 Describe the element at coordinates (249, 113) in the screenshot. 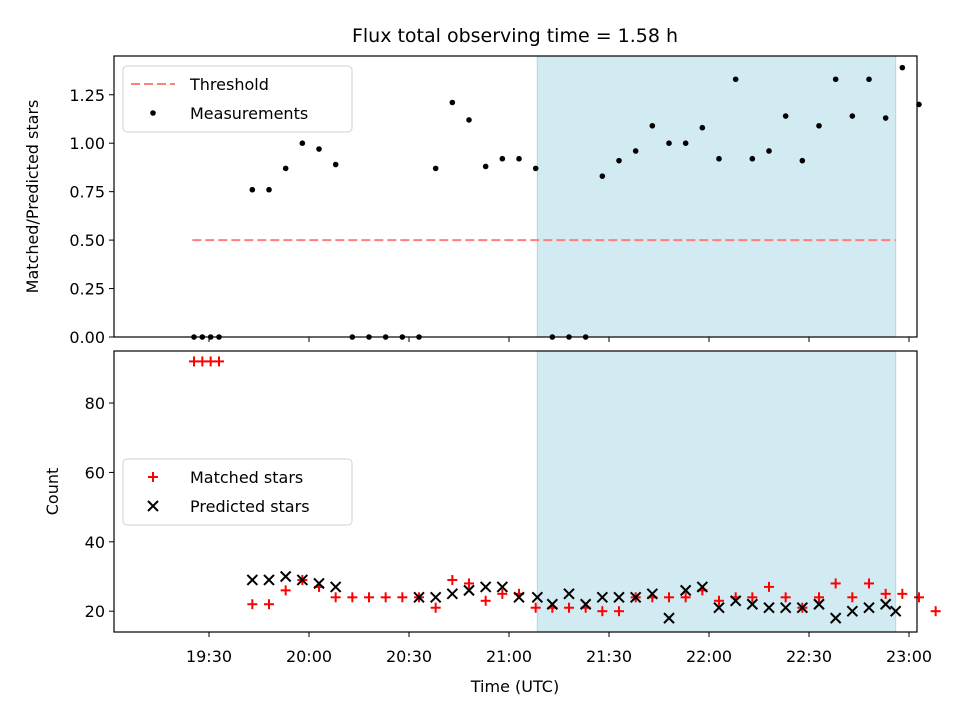

I see `legend-label: Measurements` at that location.